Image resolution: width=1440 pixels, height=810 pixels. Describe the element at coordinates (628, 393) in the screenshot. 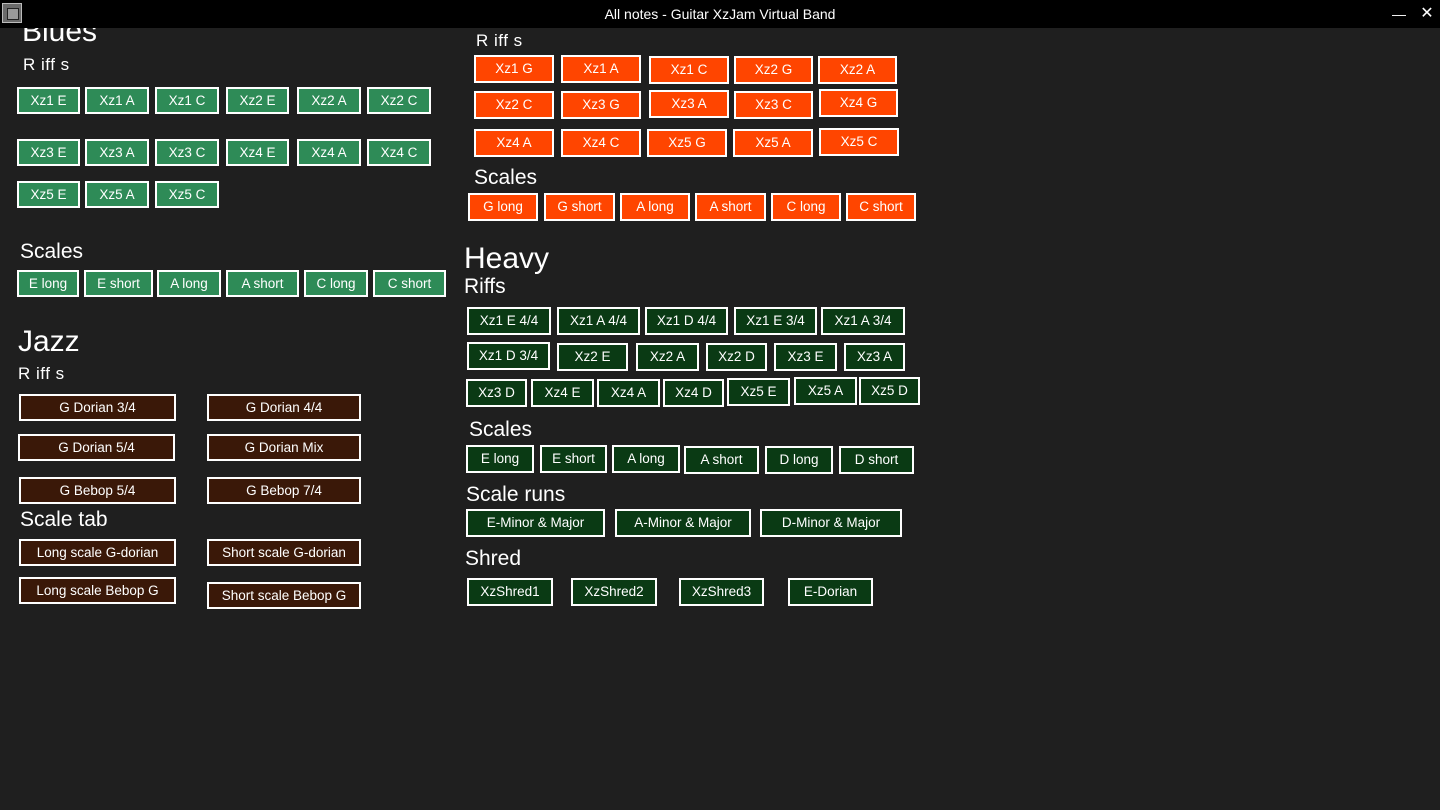

I see `heavy-riff-button: Xz4 A` at that location.